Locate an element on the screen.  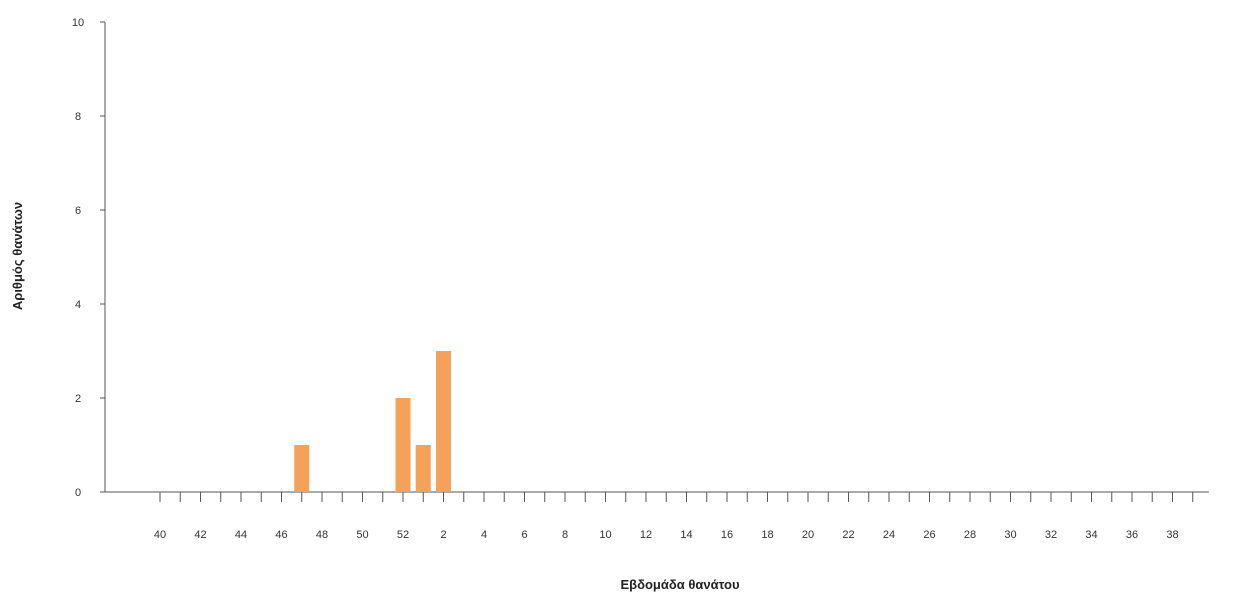
y-tick-label: 0 is located at coordinates (78, 493).